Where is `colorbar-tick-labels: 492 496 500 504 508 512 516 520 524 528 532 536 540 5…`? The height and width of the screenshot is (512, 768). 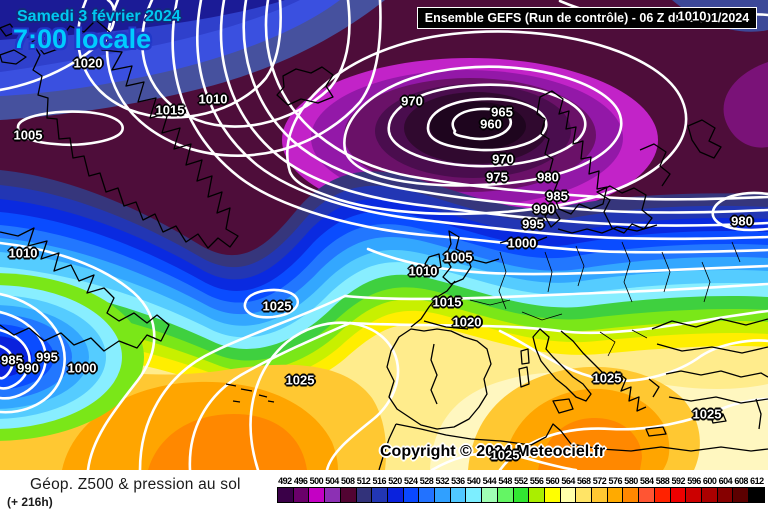
colorbar-tick-labels: 492 496 500 504 508 512 516 520 524 528 532 536 540 5… is located at coordinates (521, 481).